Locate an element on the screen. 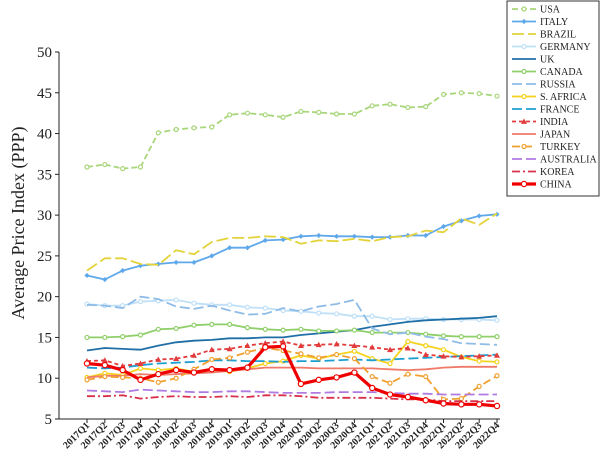  series-italy is located at coordinates (292, 247).